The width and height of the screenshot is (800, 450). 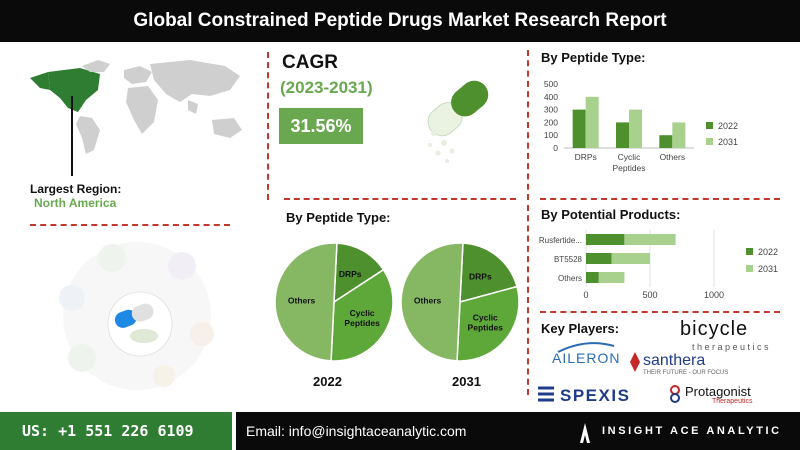 I want to click on y-tick-label: 300, so click(x=551, y=110).